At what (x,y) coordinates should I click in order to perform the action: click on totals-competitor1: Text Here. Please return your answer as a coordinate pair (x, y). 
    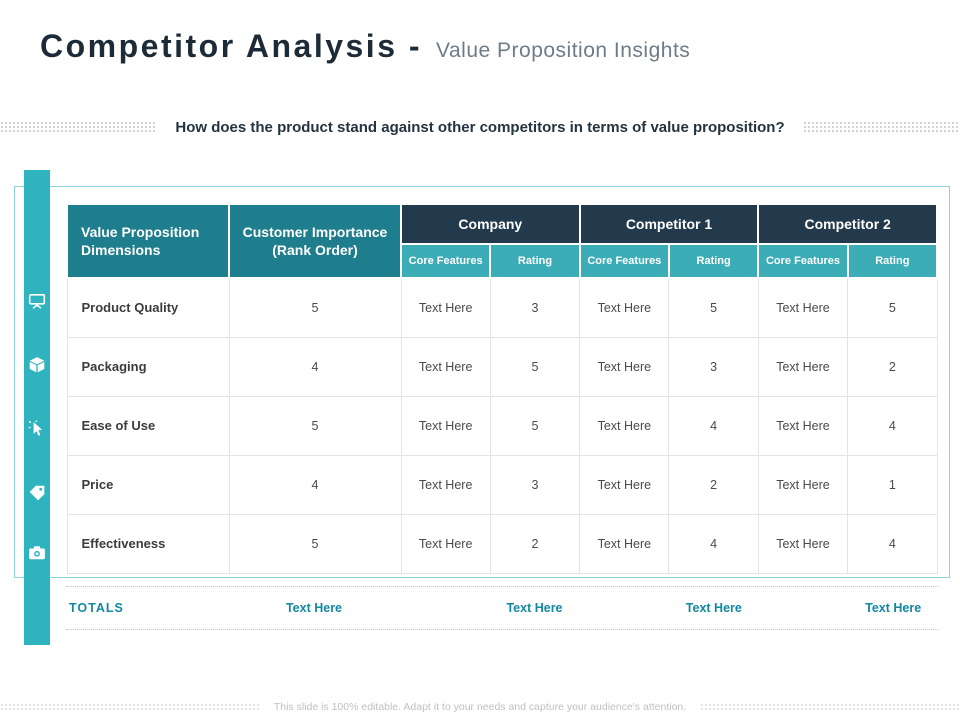
    Looking at the image, I should click on (713, 608).